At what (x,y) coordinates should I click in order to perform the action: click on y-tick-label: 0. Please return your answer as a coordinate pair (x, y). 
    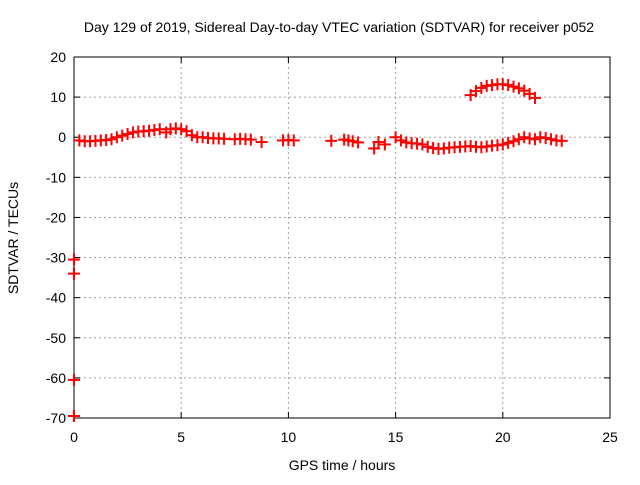
    Looking at the image, I should click on (62, 137).